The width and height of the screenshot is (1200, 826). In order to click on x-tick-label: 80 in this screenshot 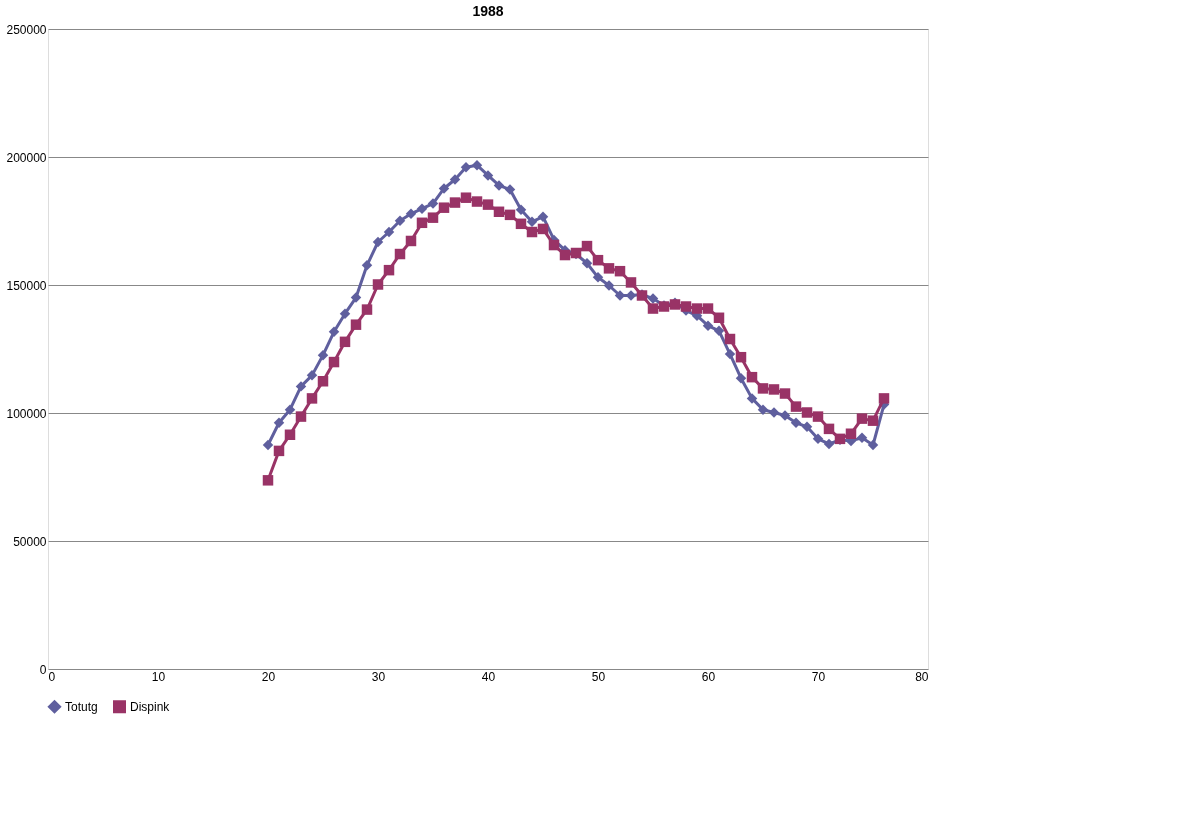, I will do `click(922, 676)`.